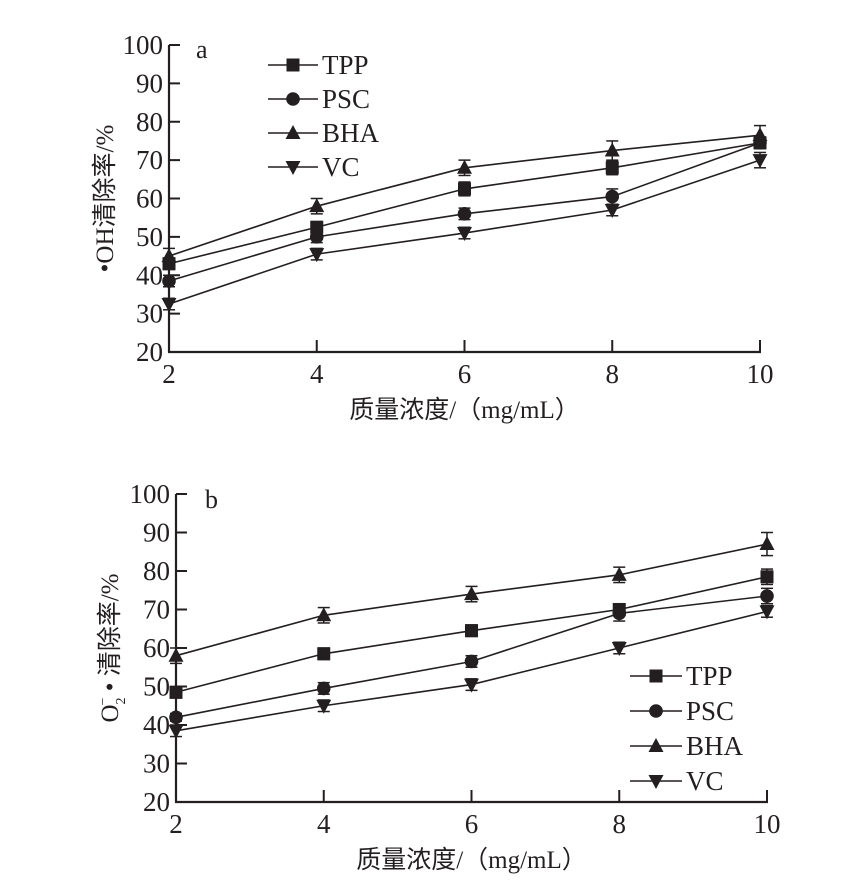 The height and width of the screenshot is (886, 861). What do you see at coordinates (110, 713) in the screenshot?
I see `y-axis-title-base: O` at bounding box center [110, 713].